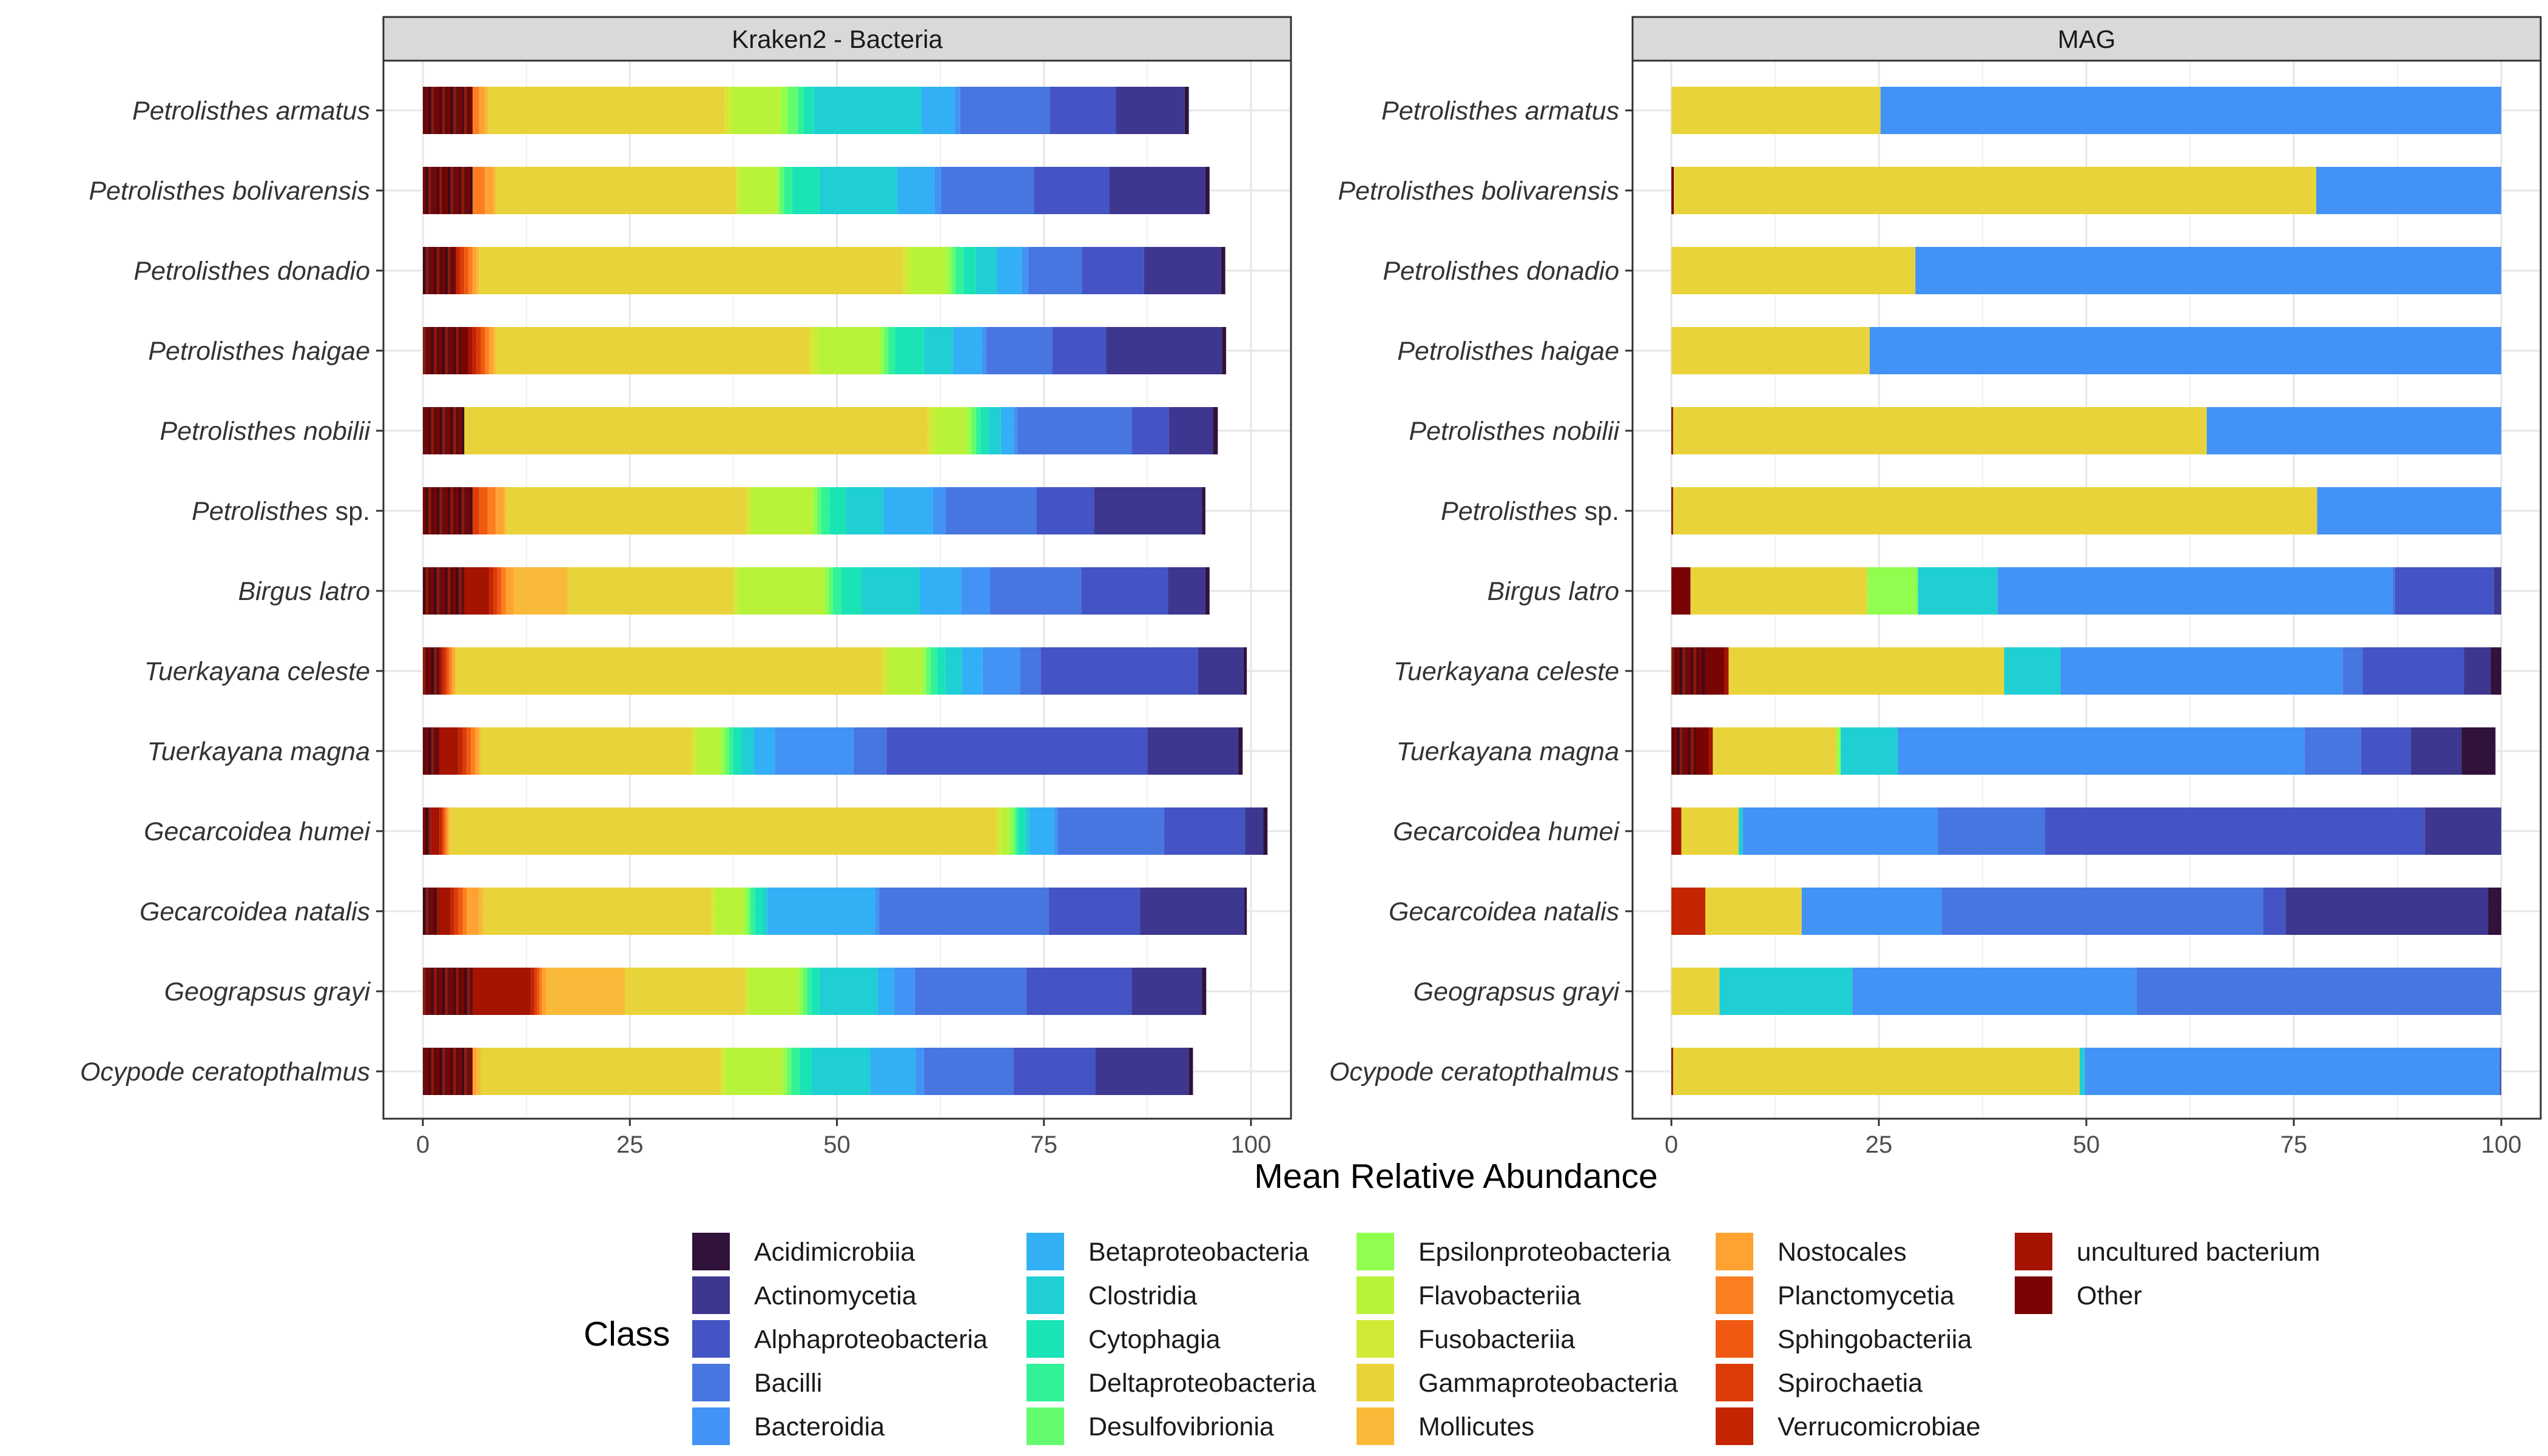  Describe the element at coordinates (1455, 1176) in the screenshot. I see `x-axis-title: Mean Relative Abundance` at that location.